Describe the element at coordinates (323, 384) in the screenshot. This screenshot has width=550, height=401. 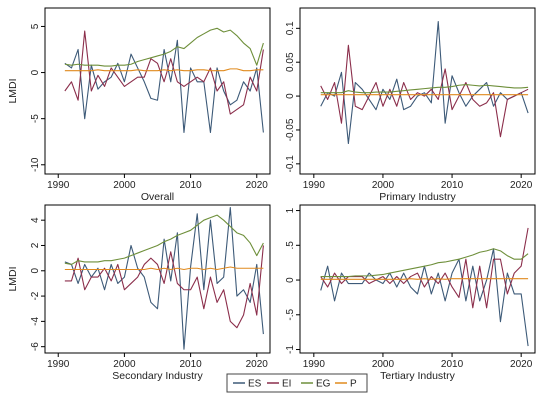
I see `legend-label-eg: EG` at that location.